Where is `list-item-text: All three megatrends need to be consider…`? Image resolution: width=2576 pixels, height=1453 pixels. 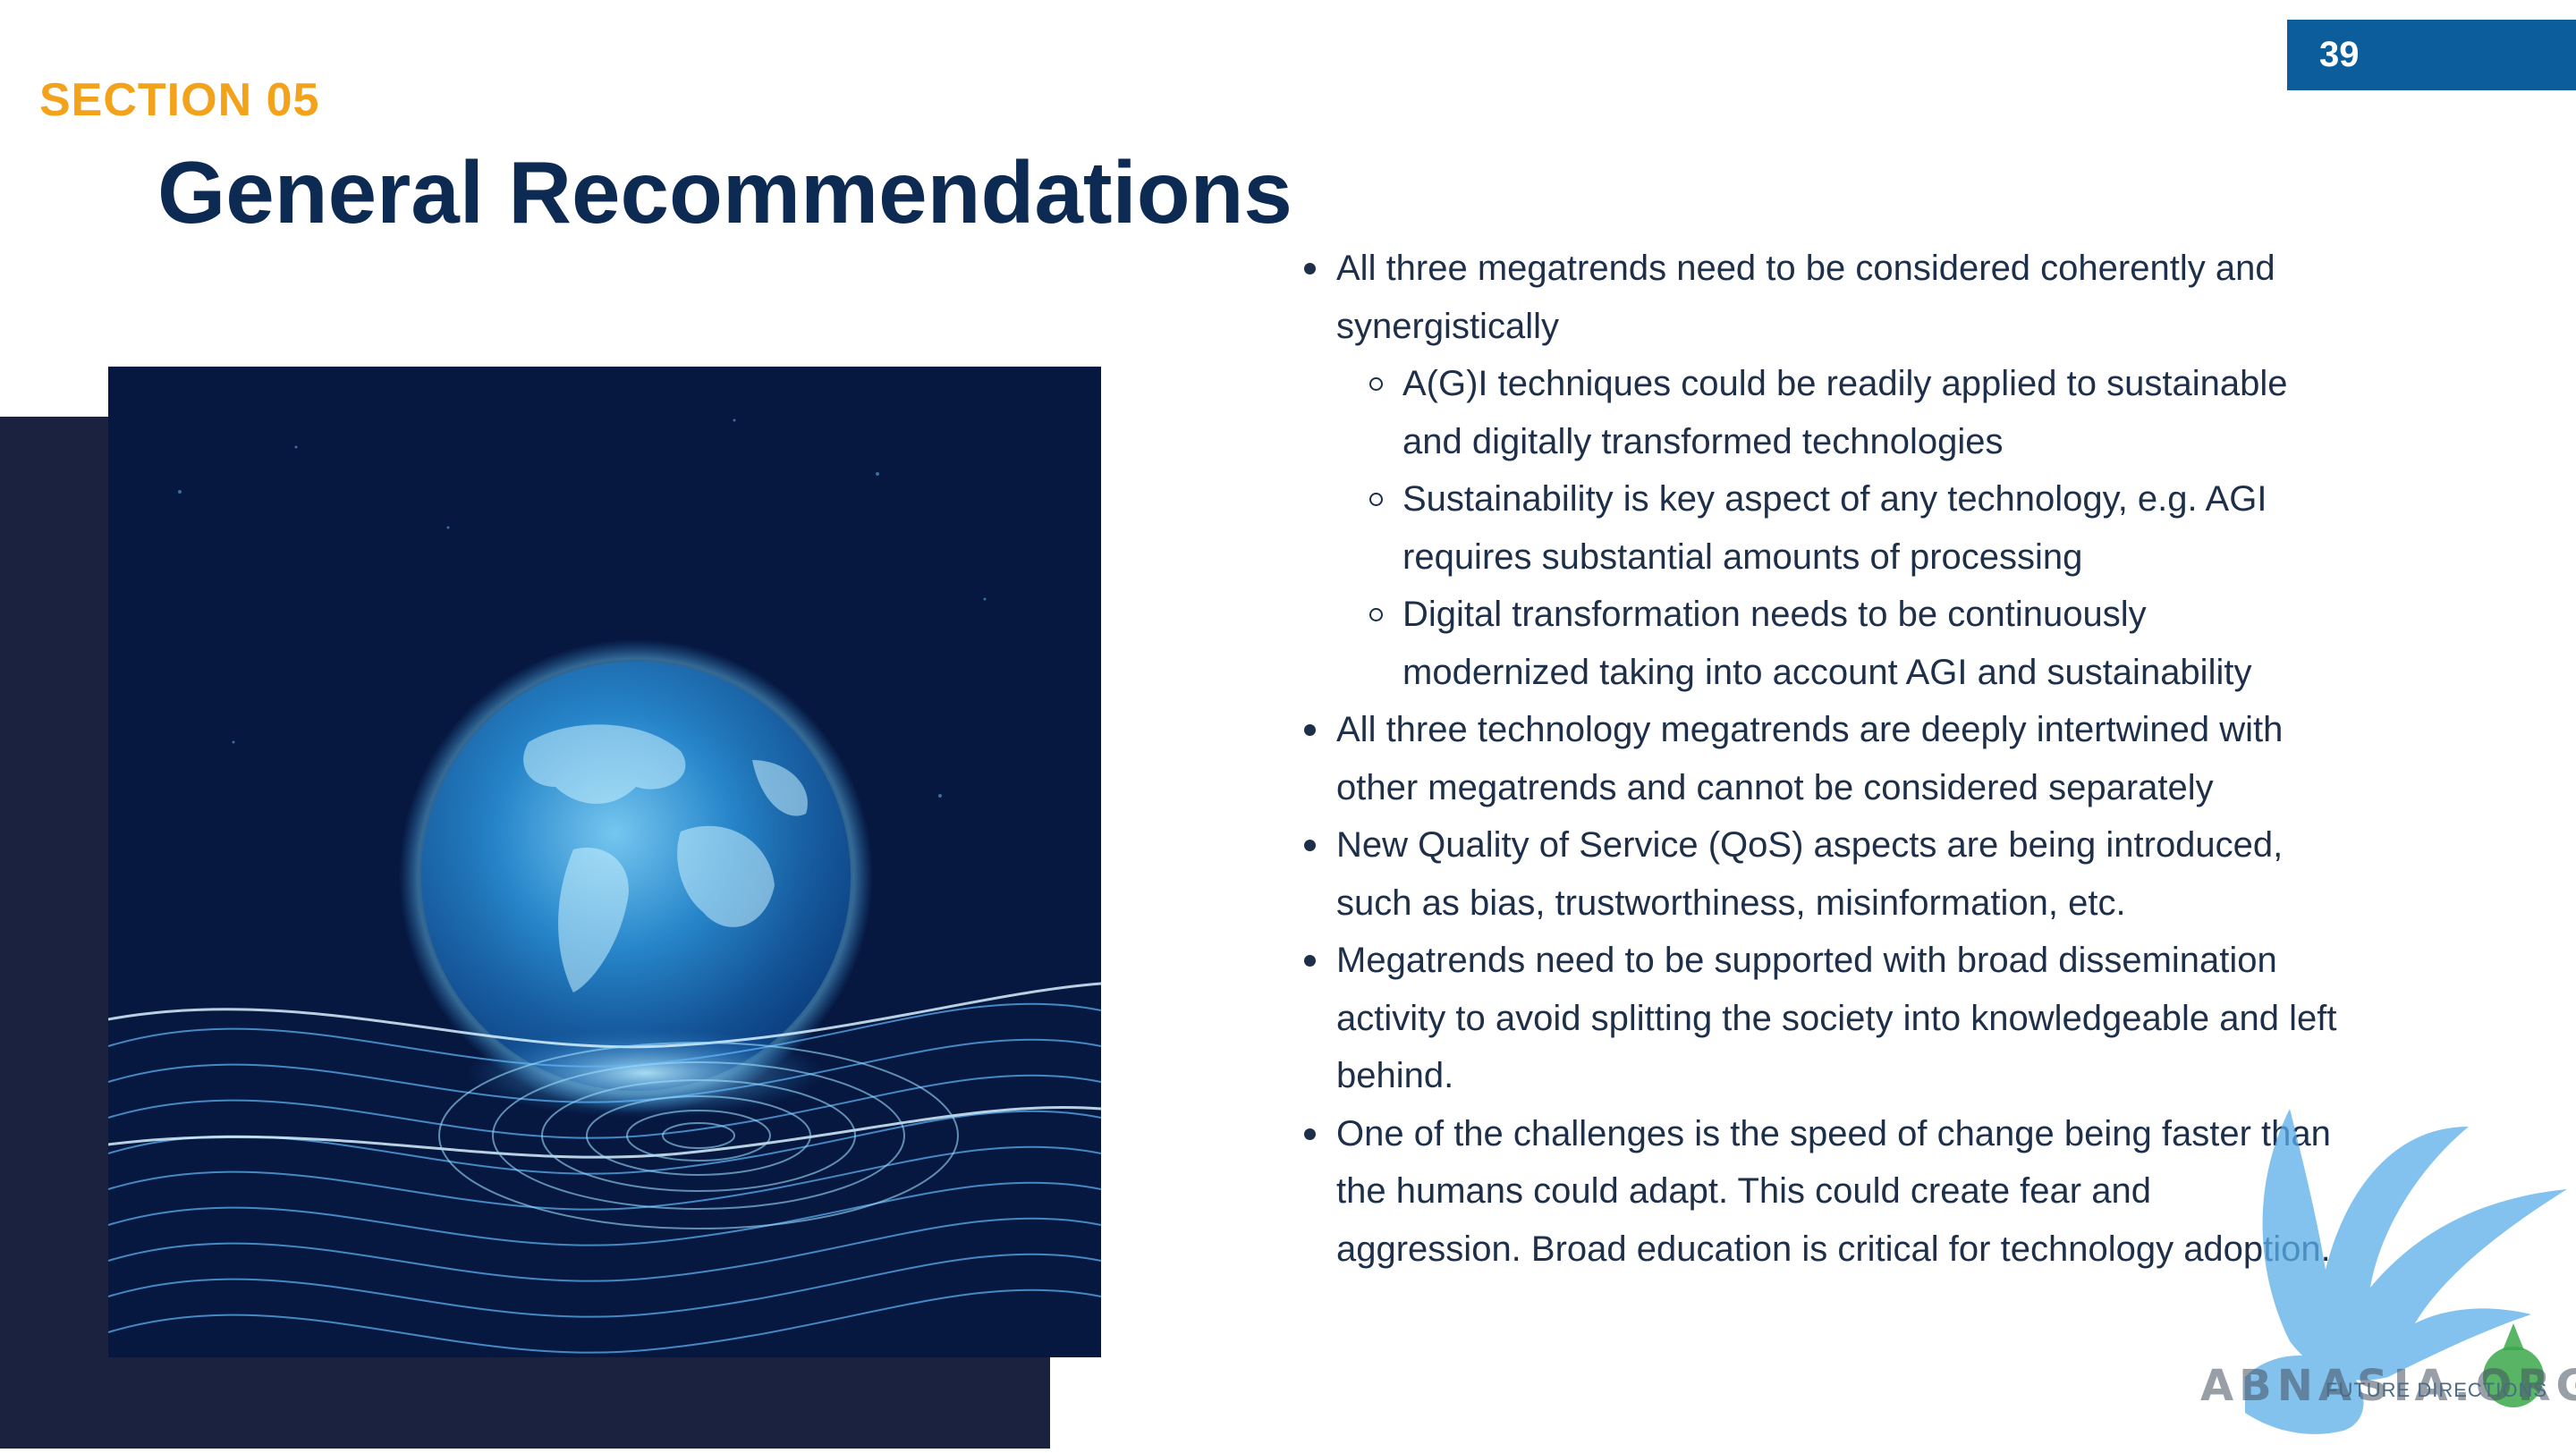
list-item-text: All three megatrends need to be consider… is located at coordinates (1805, 298).